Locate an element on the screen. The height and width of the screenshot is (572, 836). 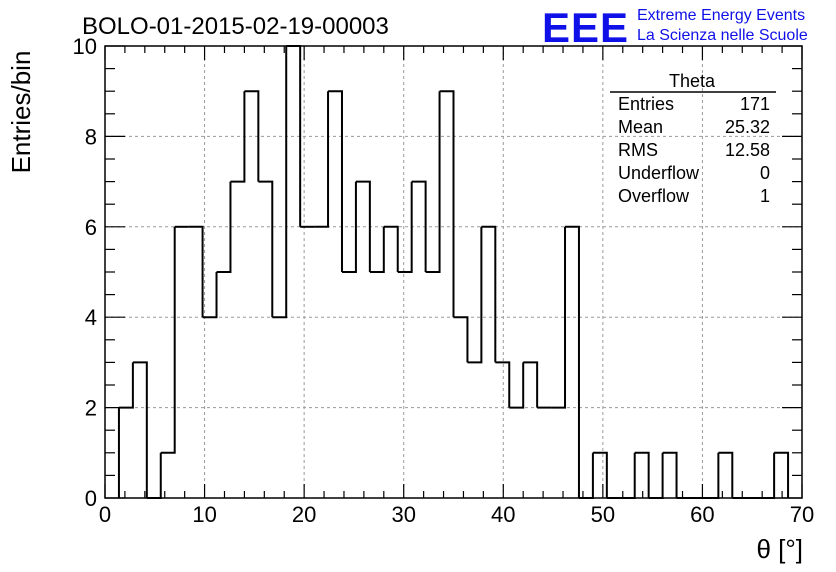
stats-label-mean: Mean is located at coordinates (640, 127).